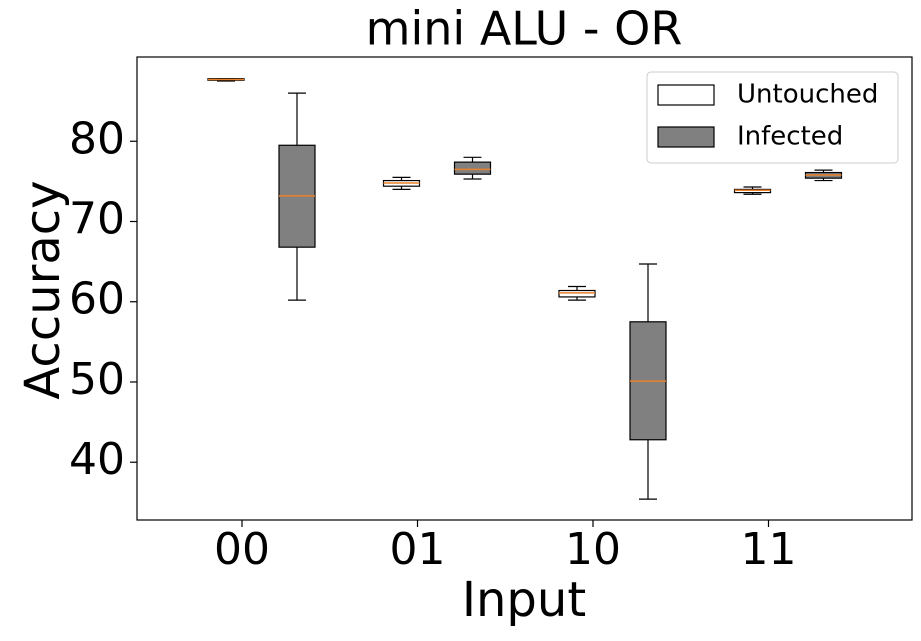 This screenshot has width=921, height=641. Describe the element at coordinates (97, 218) in the screenshot. I see `y-tick-label: 70` at that location.